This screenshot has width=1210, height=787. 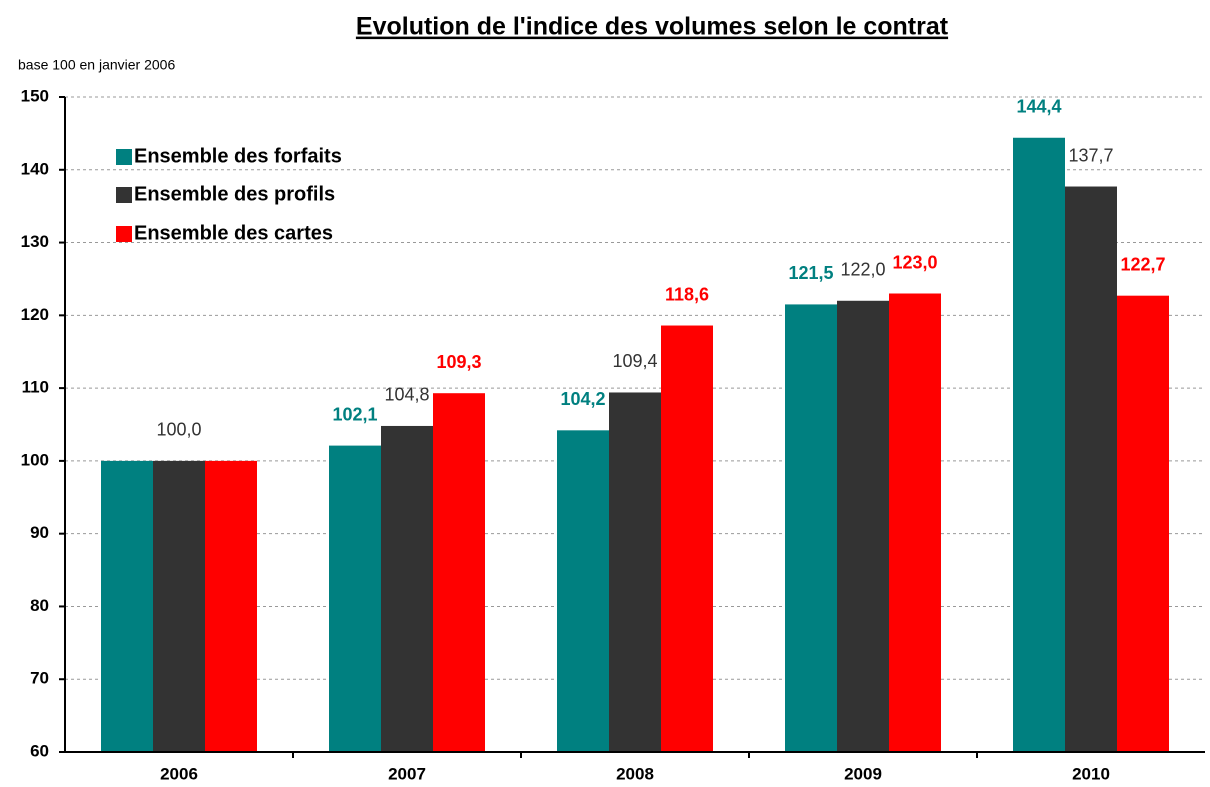 What do you see at coordinates (35, 459) in the screenshot?
I see `y-tick-label: 100` at bounding box center [35, 459].